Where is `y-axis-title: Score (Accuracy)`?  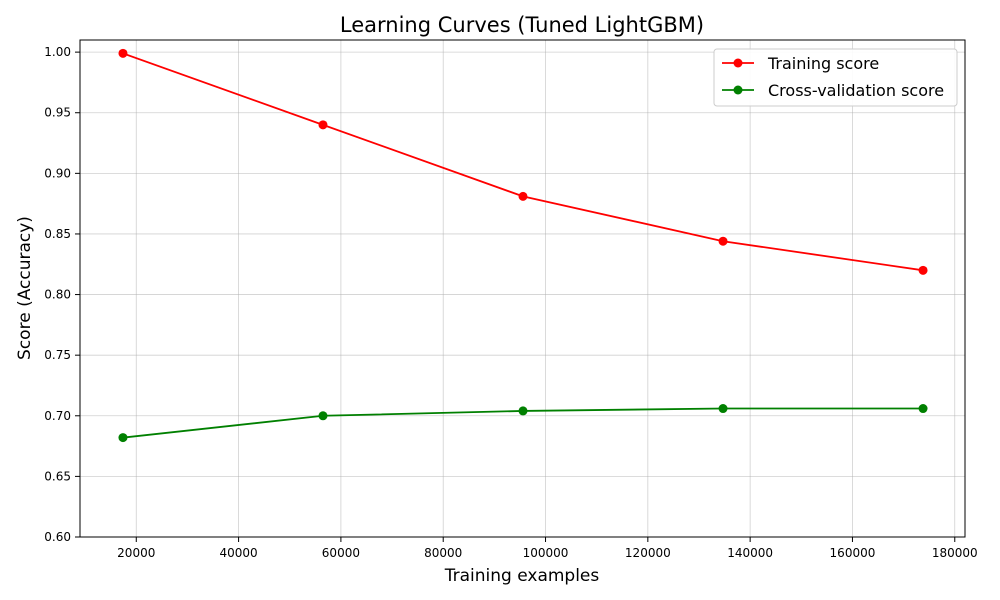
y-axis-title: Score (Accuracy) is located at coordinates (25, 288).